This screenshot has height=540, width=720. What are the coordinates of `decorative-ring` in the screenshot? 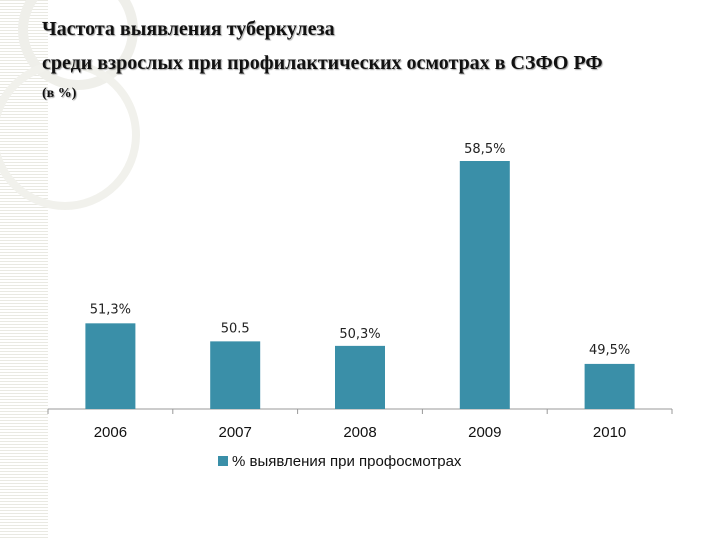 It's located at (70, 135).